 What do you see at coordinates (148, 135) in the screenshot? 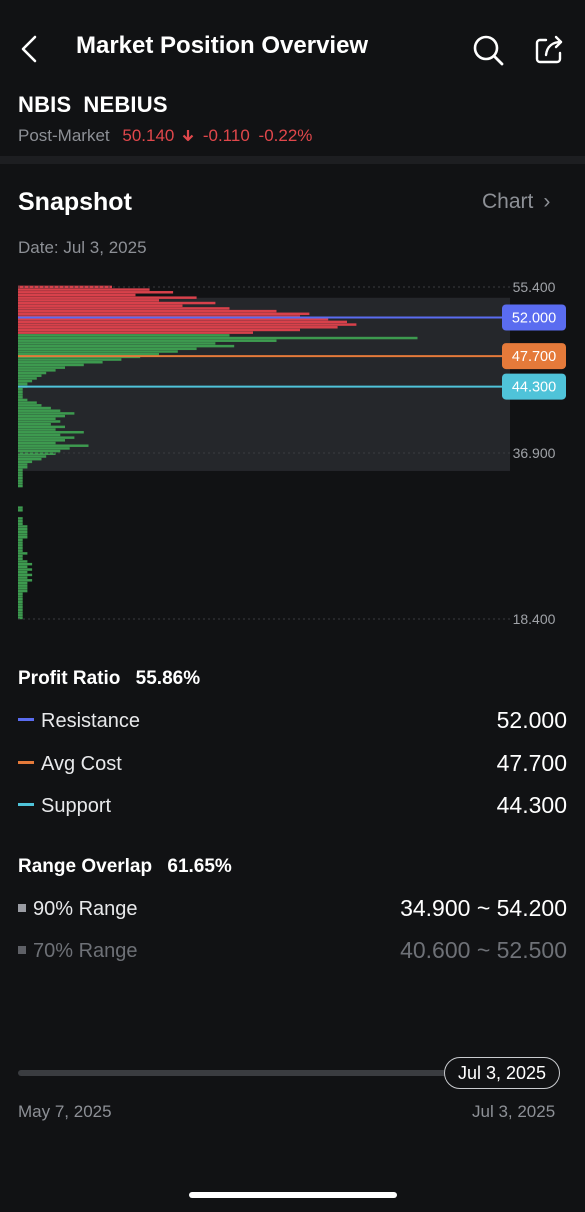
I see `post-market-price: 50.140` at bounding box center [148, 135].